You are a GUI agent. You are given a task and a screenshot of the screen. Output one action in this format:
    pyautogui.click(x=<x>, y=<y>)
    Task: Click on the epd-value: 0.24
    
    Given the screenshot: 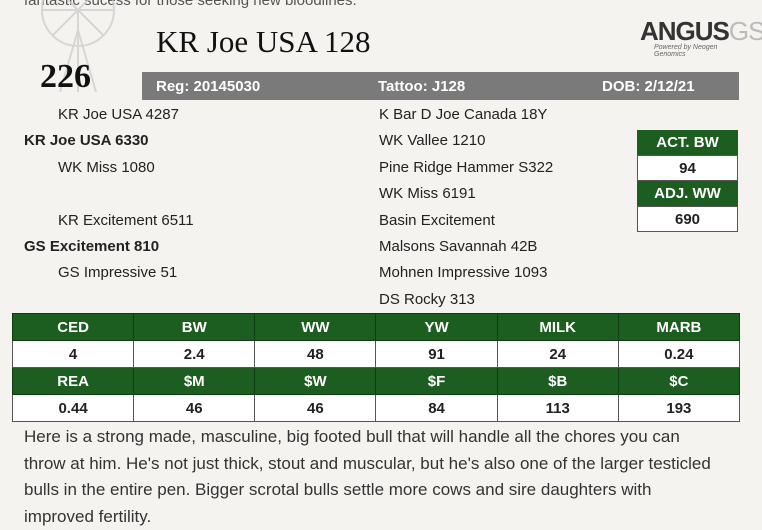 What is the action you would take?
    pyautogui.click(x=679, y=354)
    